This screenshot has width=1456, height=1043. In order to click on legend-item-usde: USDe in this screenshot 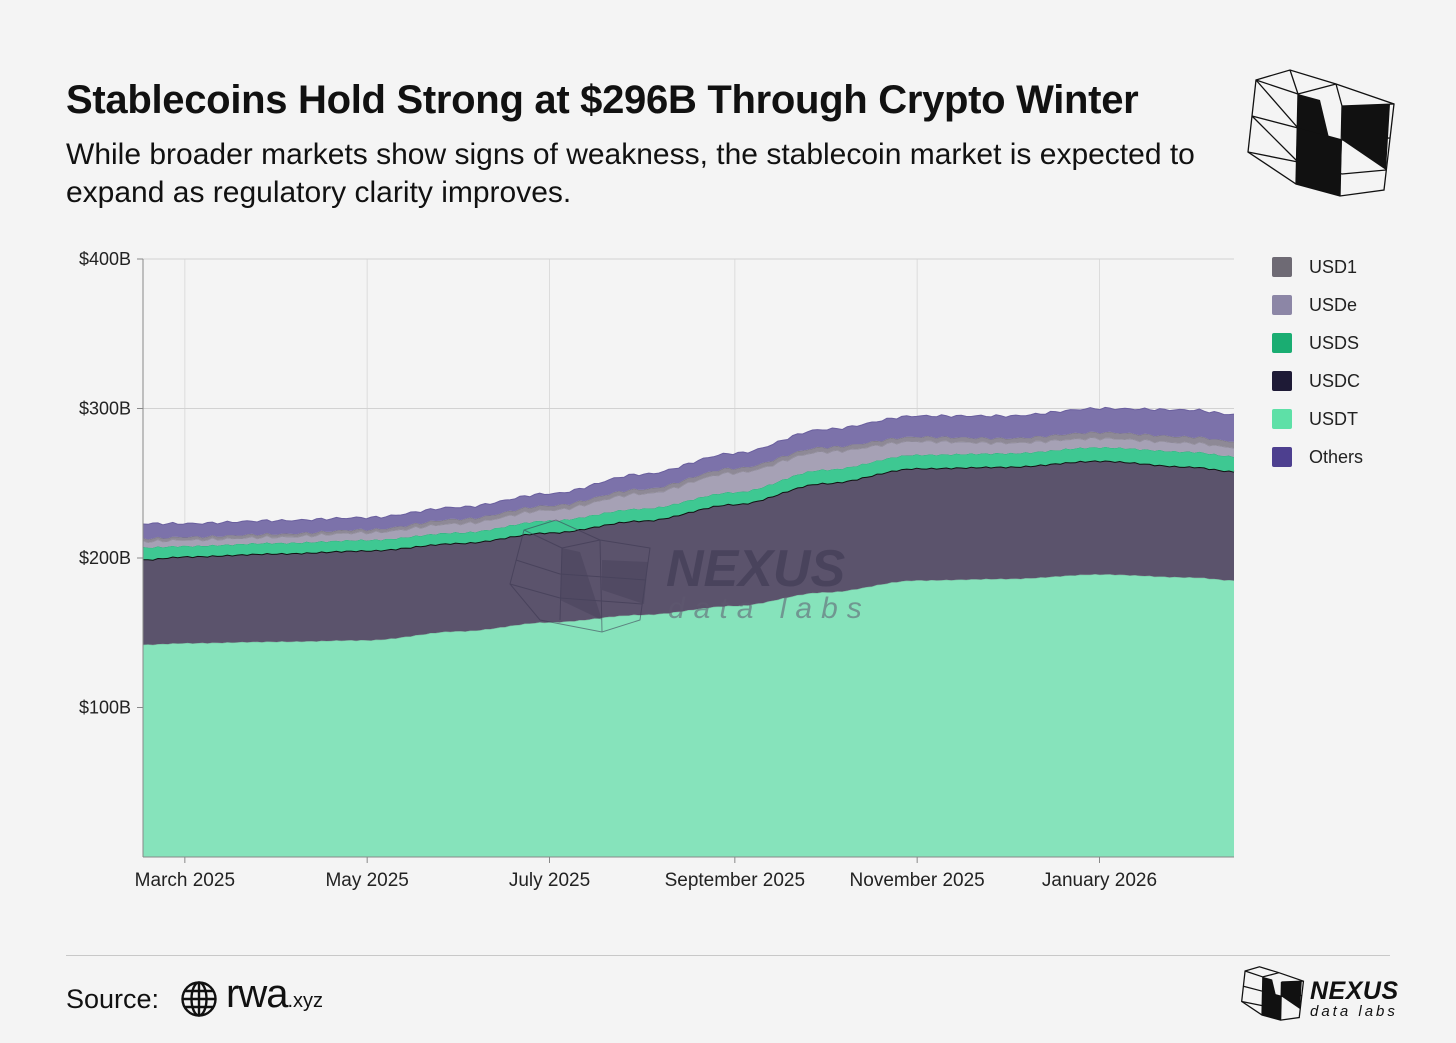, I will do `click(1317, 305)`.